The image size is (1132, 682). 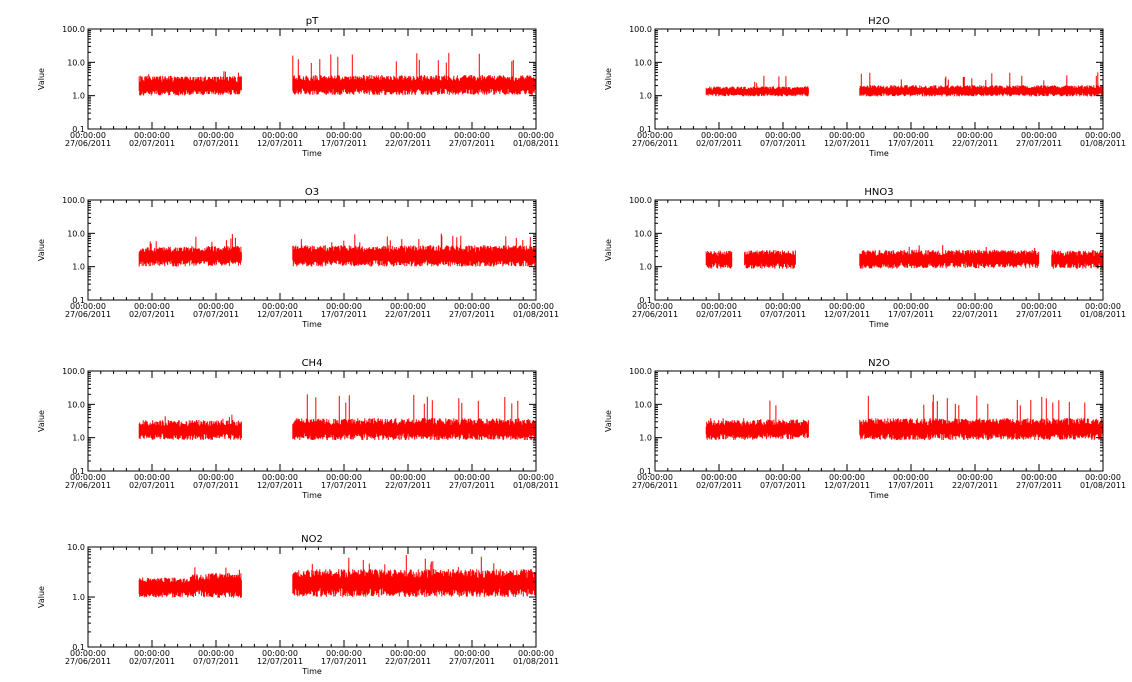 I want to click on panel-title: N2O, so click(x=879, y=363).